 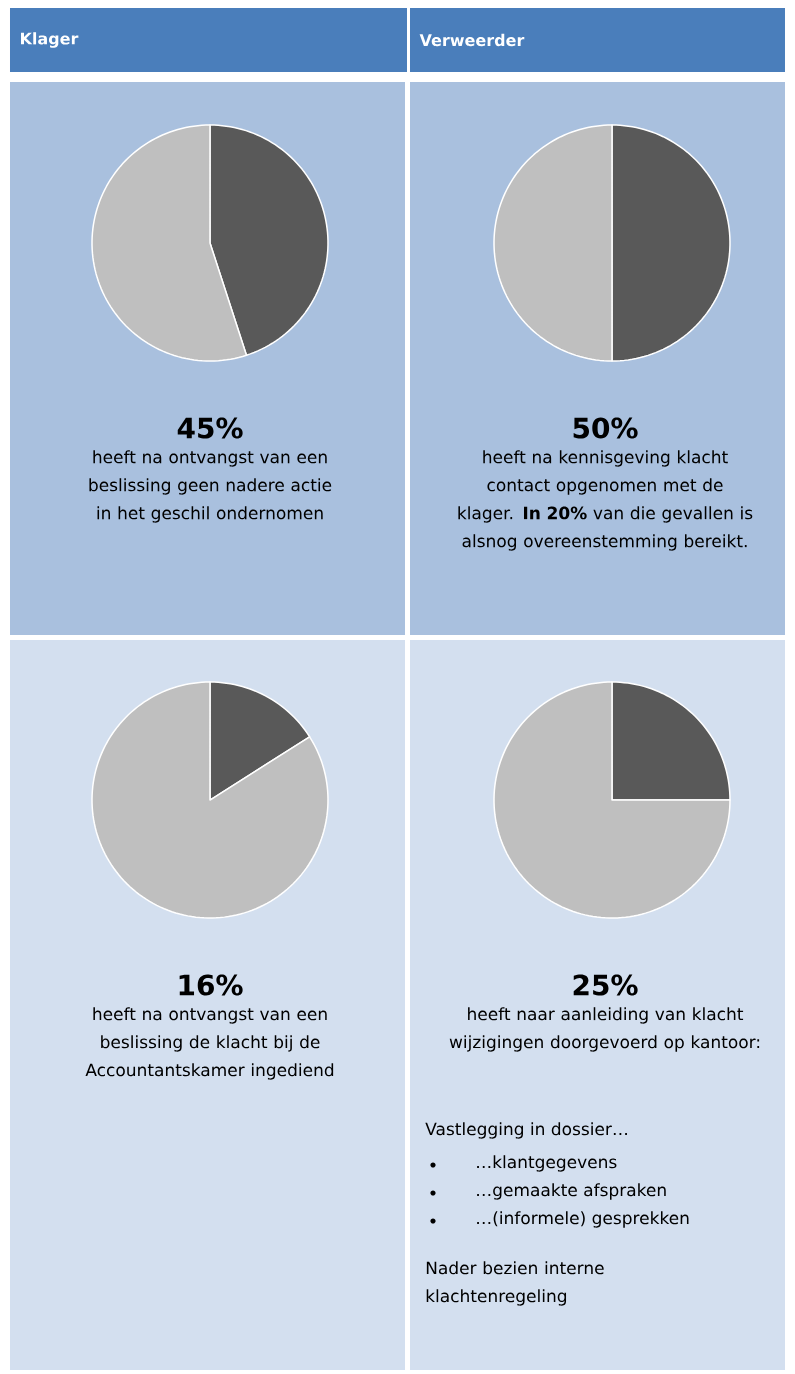 What do you see at coordinates (571, 1191) in the screenshot?
I see `text: …gemaakte afspraken` at bounding box center [571, 1191].